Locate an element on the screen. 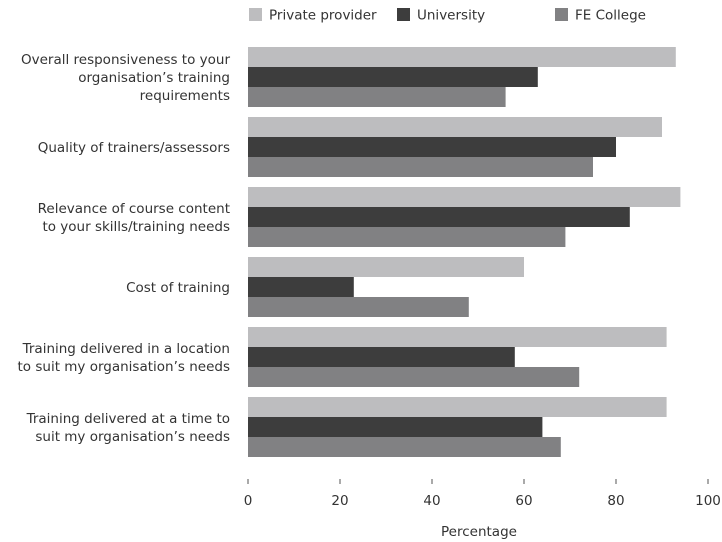 The image size is (722, 542). legend-label: FE College is located at coordinates (610, 16).